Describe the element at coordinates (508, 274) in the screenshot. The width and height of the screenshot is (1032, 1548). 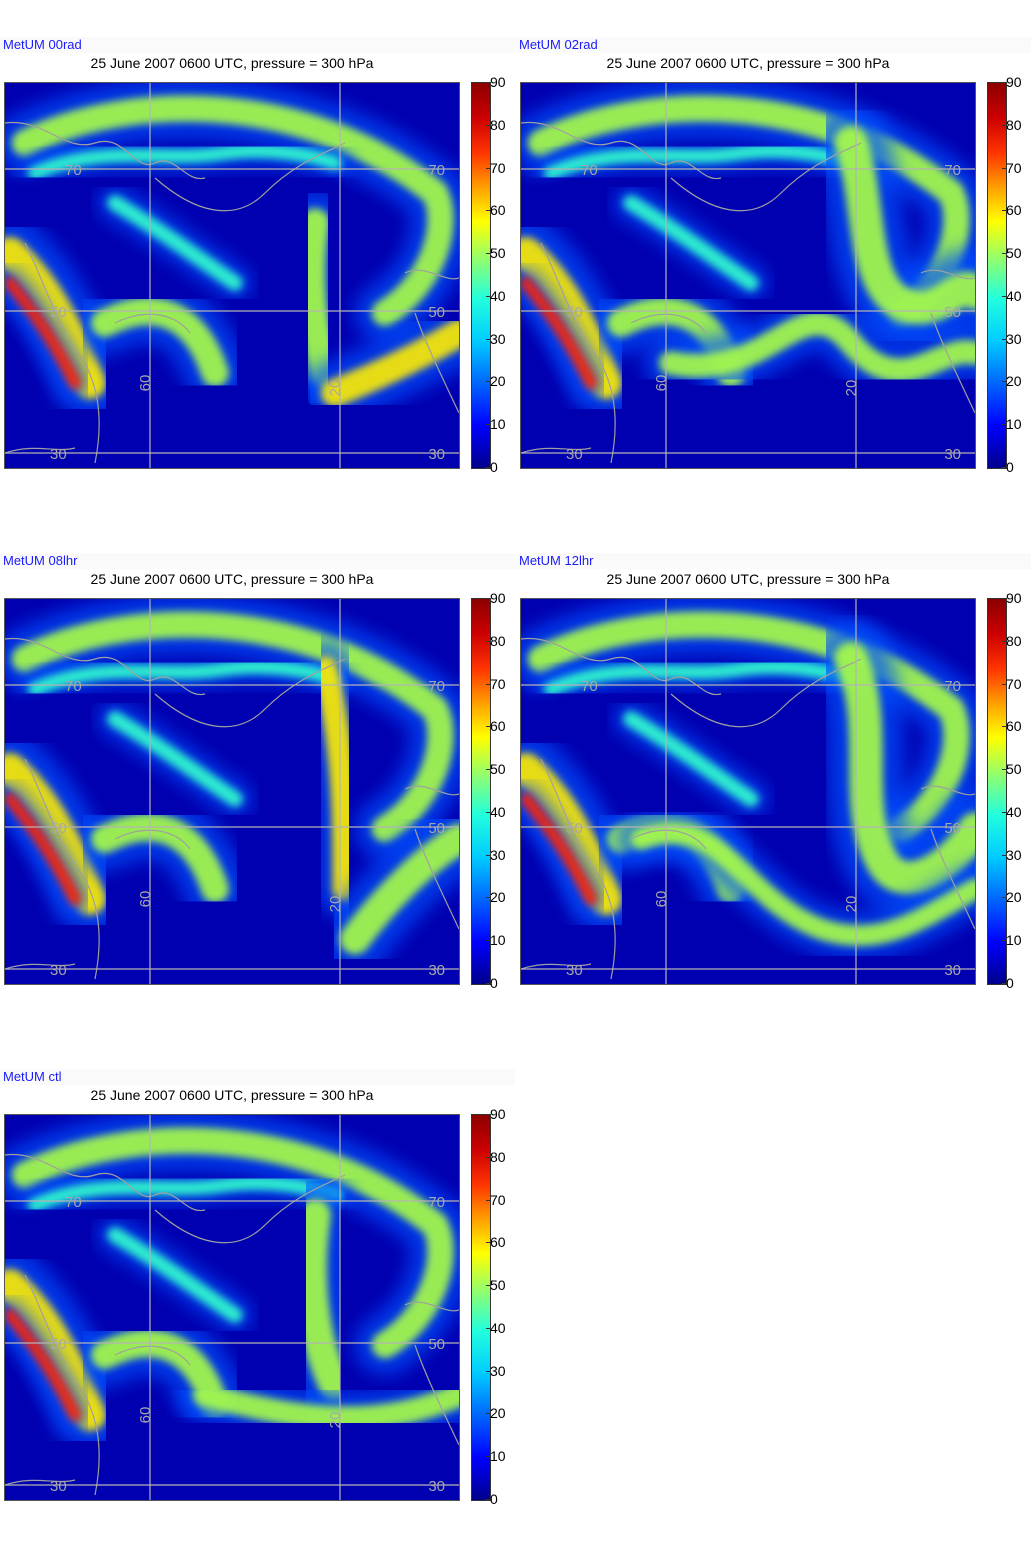
I see `colorbar-ticks: 0 10 20 30 40 50 60 70 80 90` at that location.